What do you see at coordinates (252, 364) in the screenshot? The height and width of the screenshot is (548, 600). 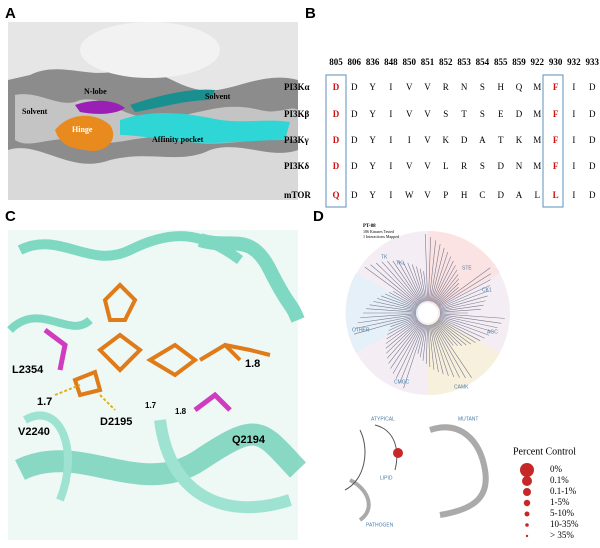 I see `annotation: 1.8` at bounding box center [252, 364].